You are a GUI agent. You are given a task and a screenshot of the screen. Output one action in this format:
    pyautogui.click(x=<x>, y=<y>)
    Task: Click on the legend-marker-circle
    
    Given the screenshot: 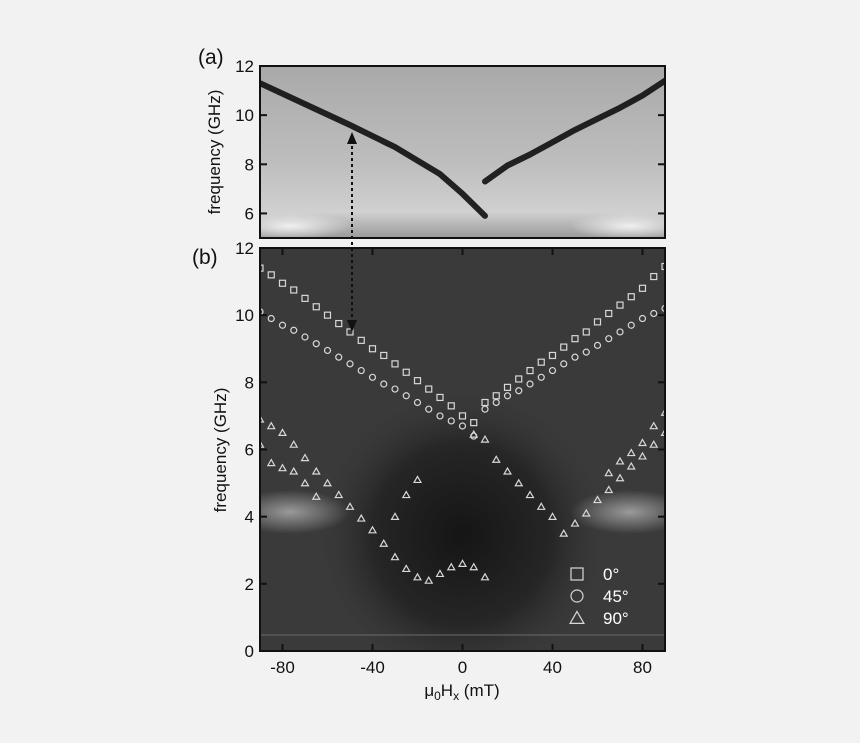 What is the action you would take?
    pyautogui.click(x=577, y=596)
    